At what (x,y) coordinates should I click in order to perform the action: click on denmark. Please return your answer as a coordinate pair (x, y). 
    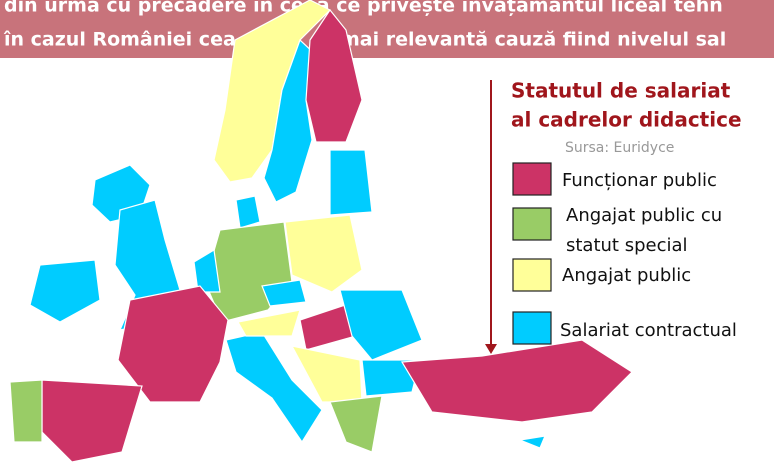
    Looking at the image, I should click on (248, 212).